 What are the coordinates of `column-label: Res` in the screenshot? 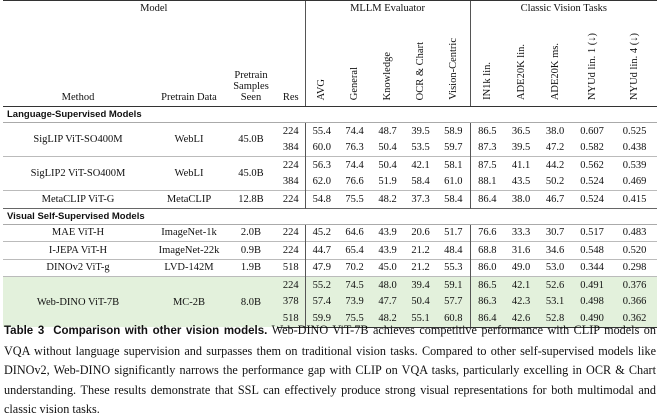 It's located at (291, 61).